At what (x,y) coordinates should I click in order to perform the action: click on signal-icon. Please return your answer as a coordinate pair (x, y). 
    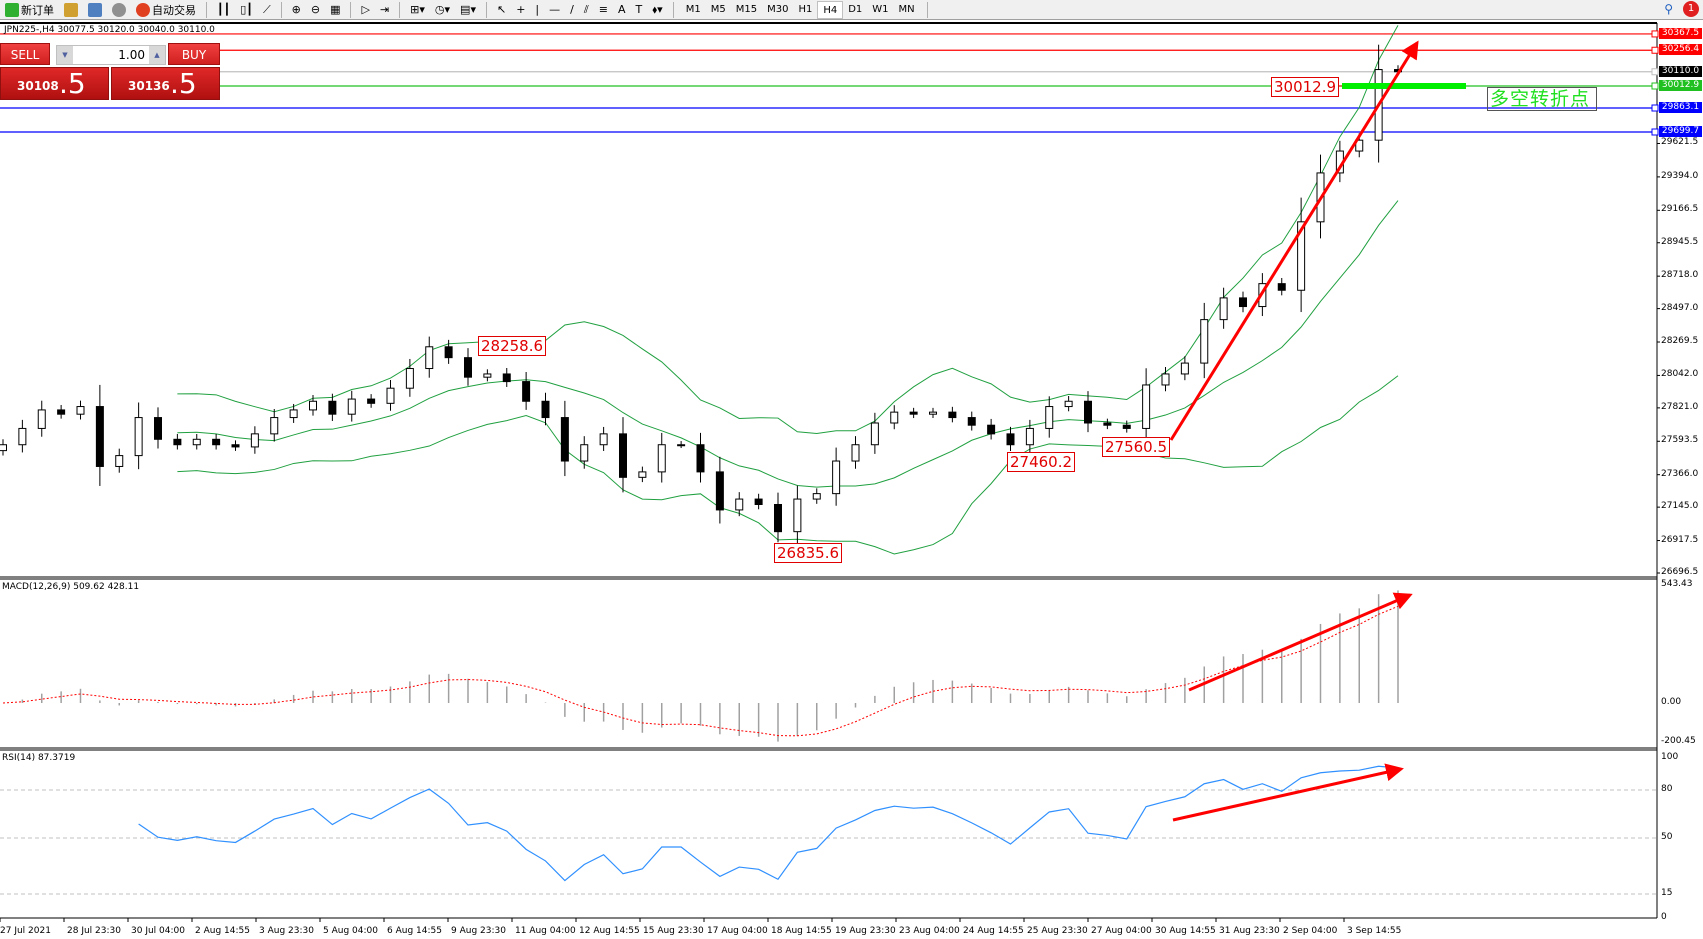
    Looking at the image, I should click on (119, 9).